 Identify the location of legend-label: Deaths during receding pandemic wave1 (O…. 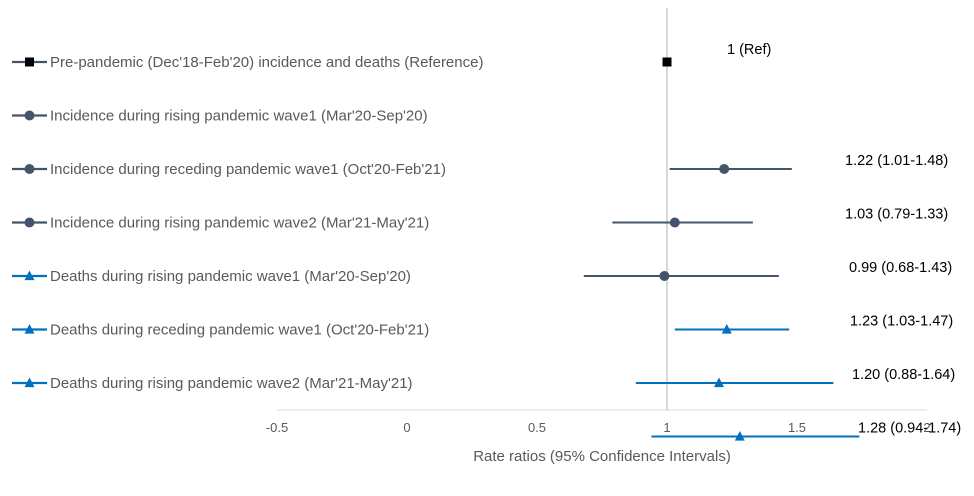
(239, 330).